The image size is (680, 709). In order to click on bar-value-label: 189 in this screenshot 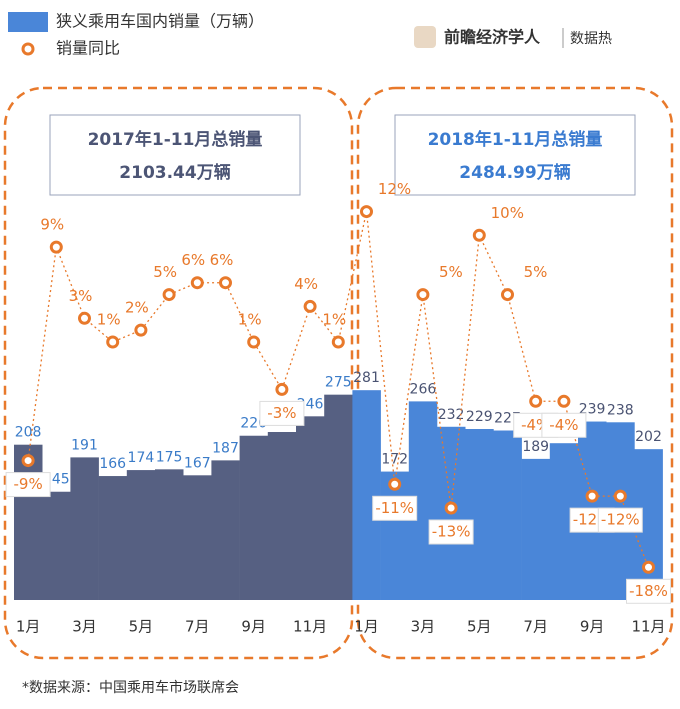, I will do `click(535, 447)`.